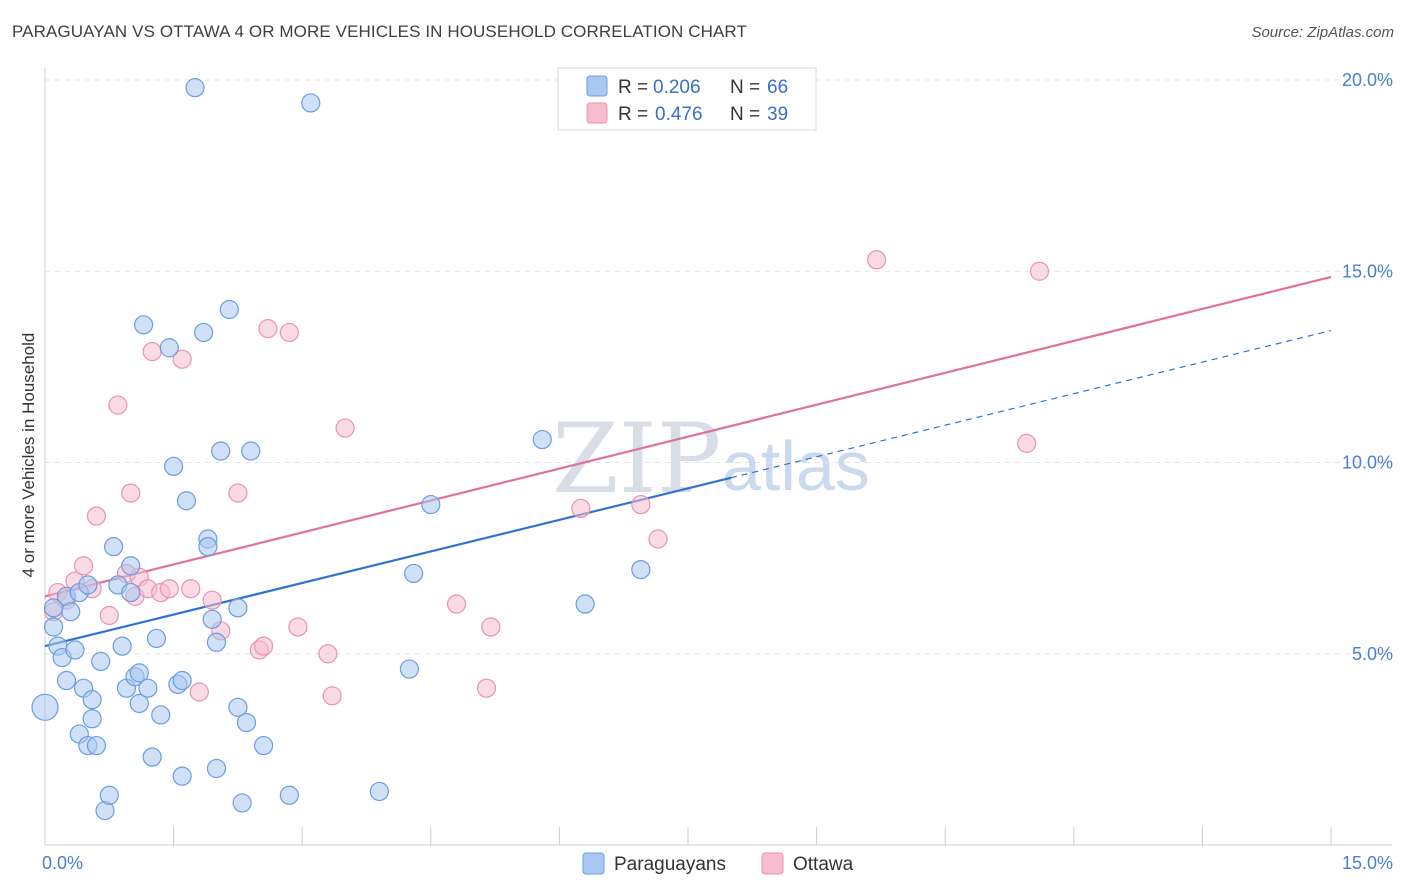  I want to click on correlation-legend: R = 0.206 N = 66 R = 0.476 N = 39, so click(687, 99).